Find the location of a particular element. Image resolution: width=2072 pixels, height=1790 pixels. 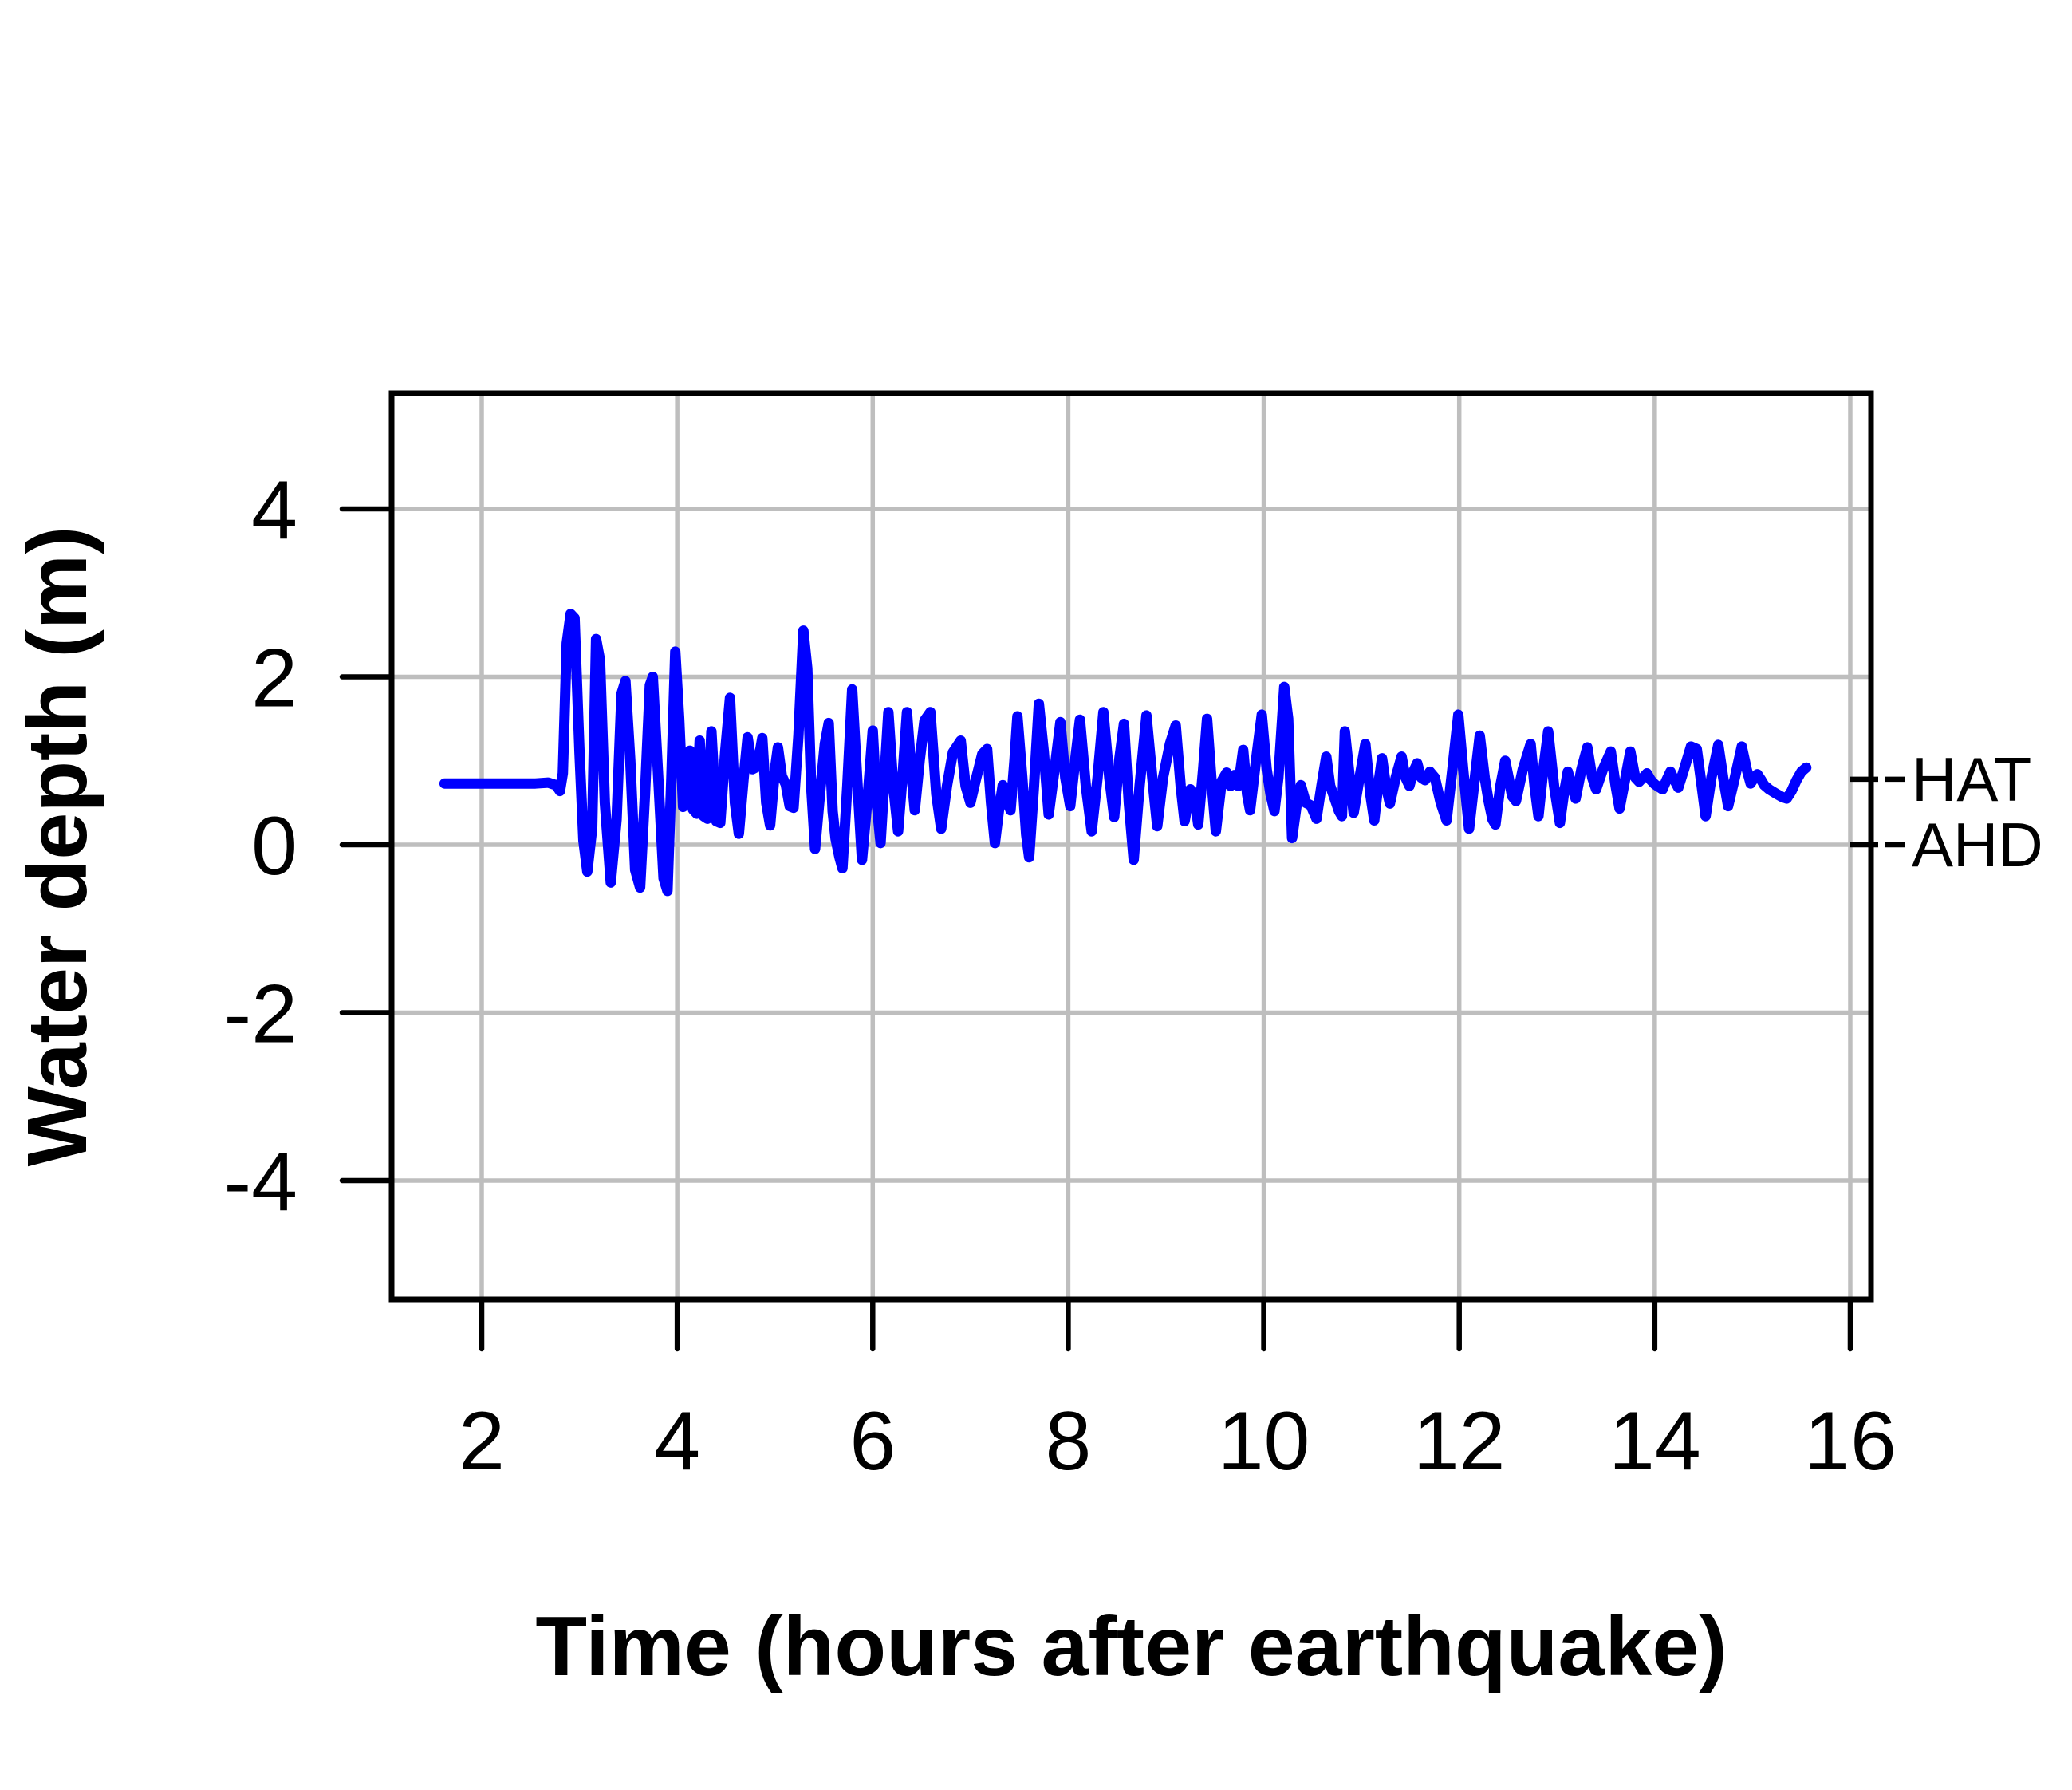

x-tick-label-12: 12 is located at coordinates (1460, 1441).